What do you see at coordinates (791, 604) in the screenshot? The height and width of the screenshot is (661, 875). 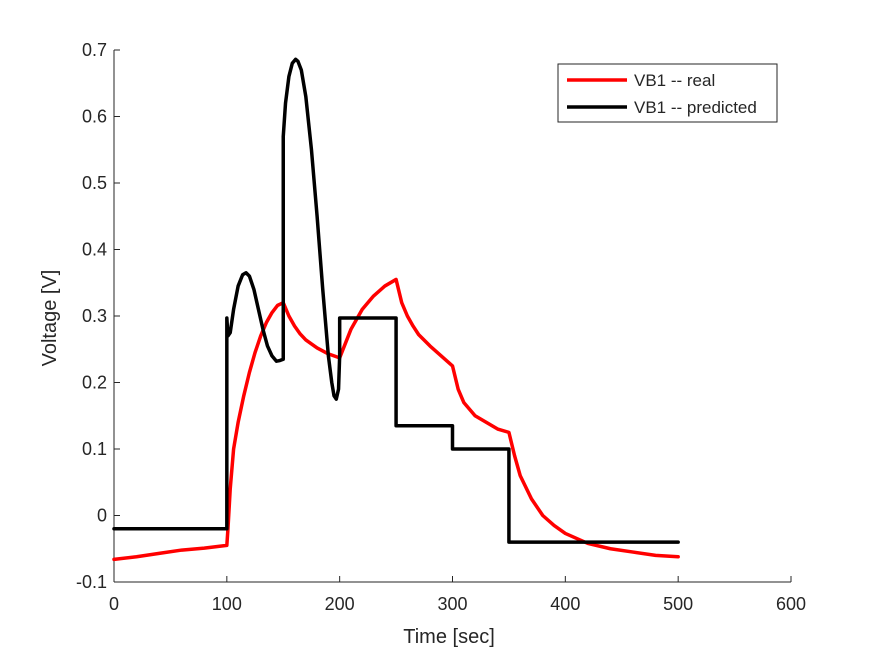 I see `x-tick-label: 600` at bounding box center [791, 604].